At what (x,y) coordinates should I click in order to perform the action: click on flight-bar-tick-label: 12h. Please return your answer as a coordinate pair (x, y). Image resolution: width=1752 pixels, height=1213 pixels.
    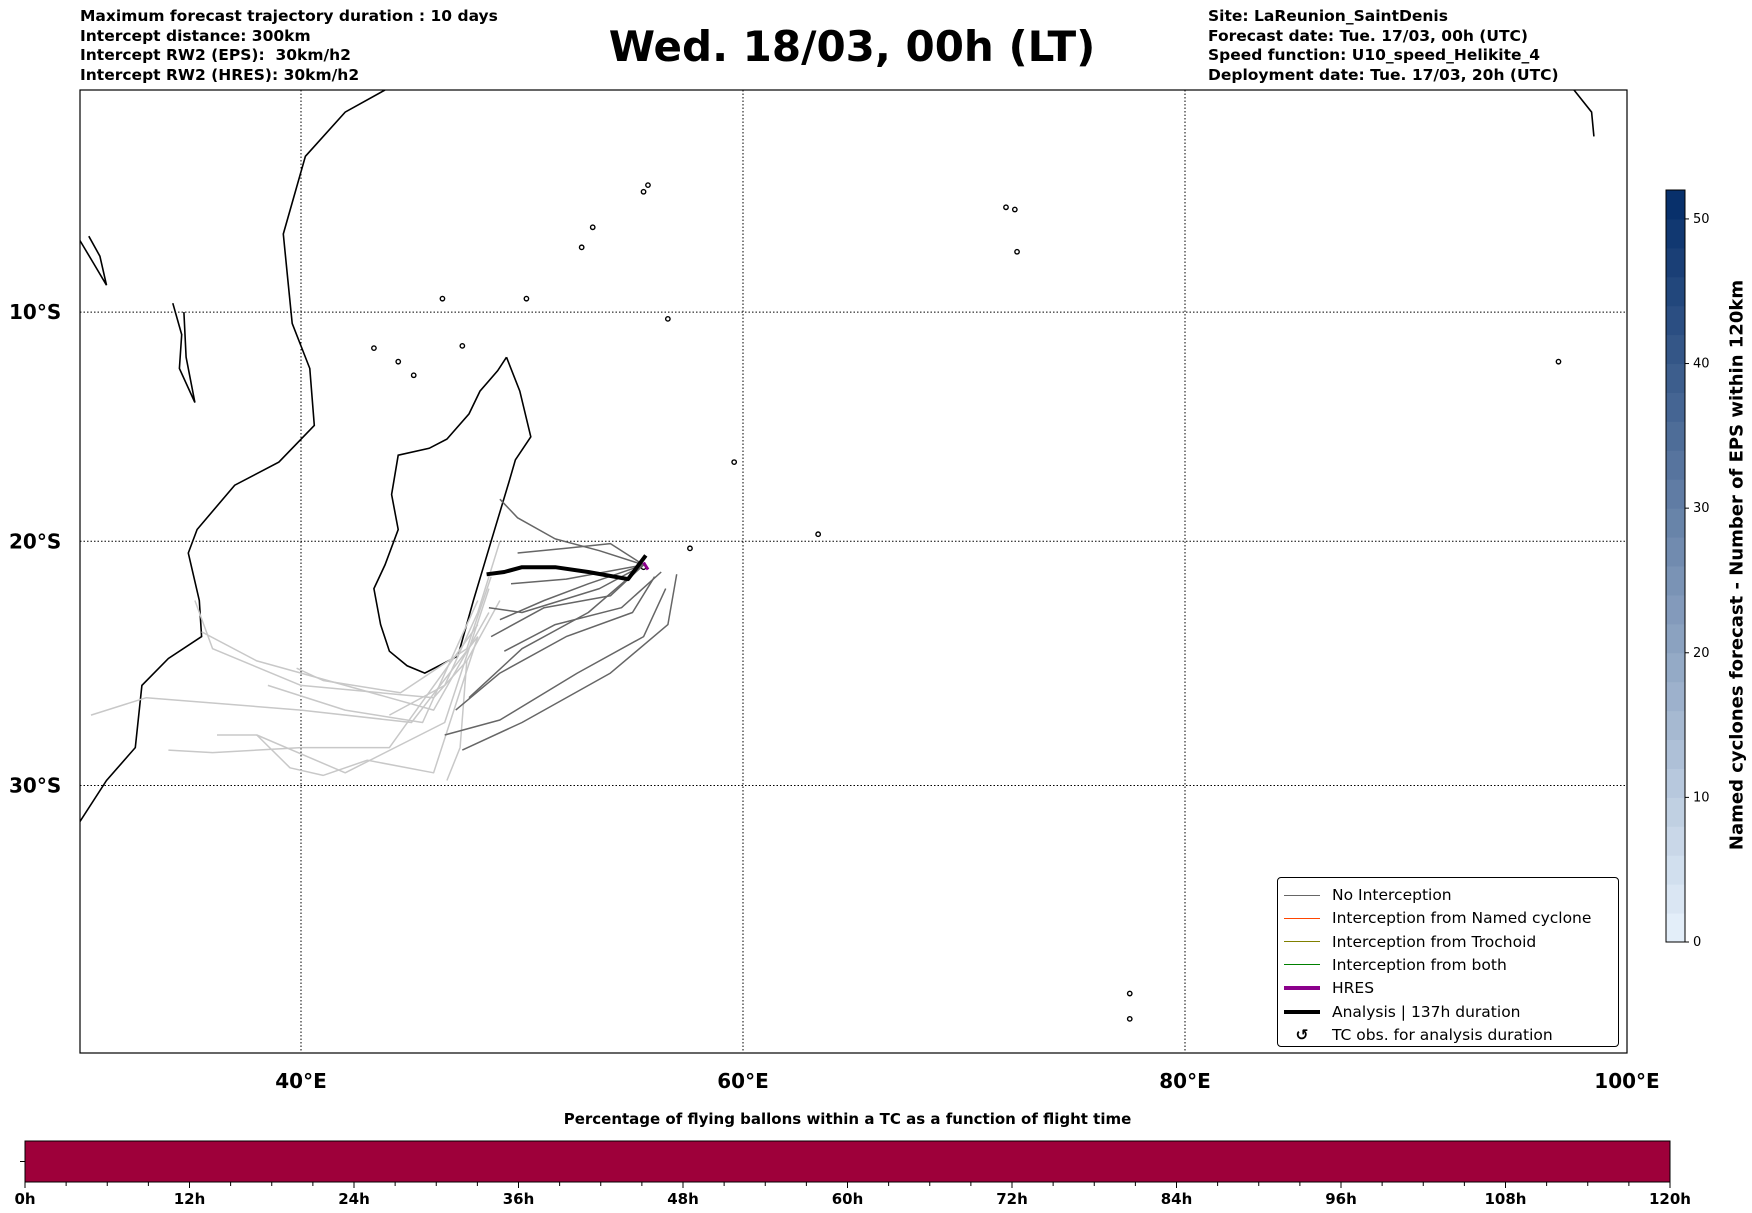
    Looking at the image, I should click on (190, 1199).